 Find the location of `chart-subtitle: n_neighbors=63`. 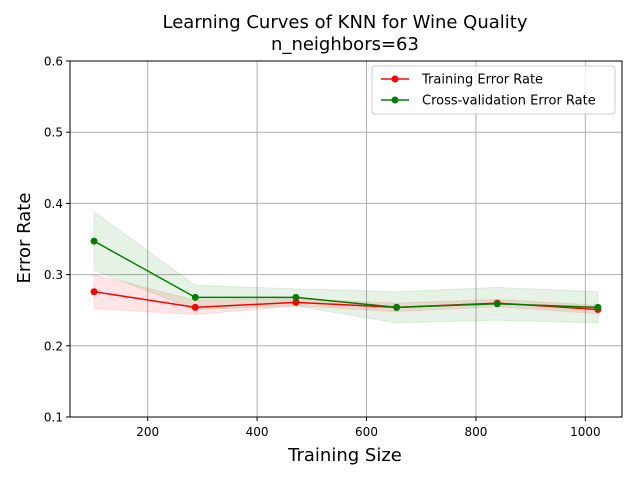

chart-subtitle: n_neighbors=63 is located at coordinates (345, 44).